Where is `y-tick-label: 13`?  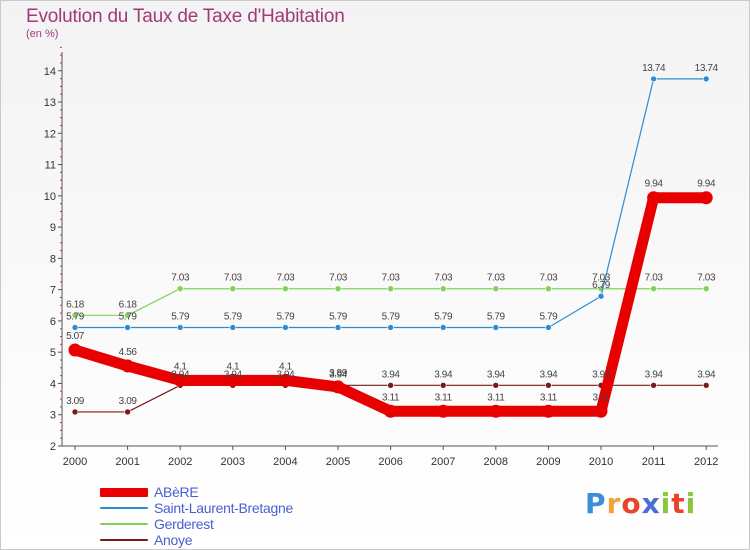
y-tick-label: 13 is located at coordinates (50, 103).